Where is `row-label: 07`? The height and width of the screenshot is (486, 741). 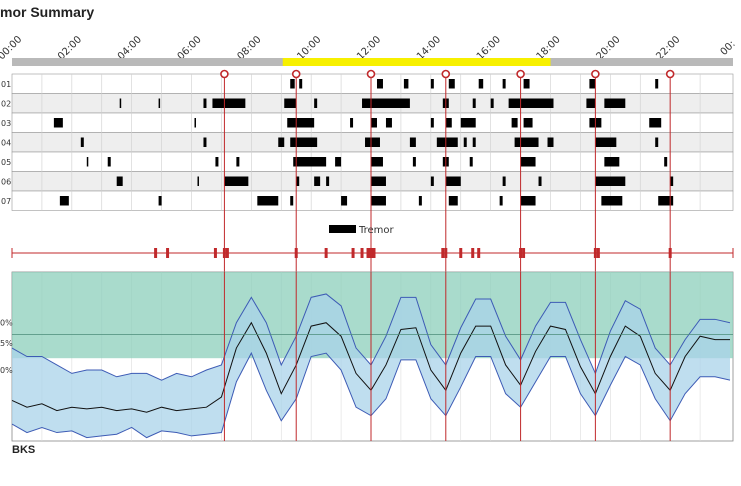 row-label: 07 is located at coordinates (6, 201).